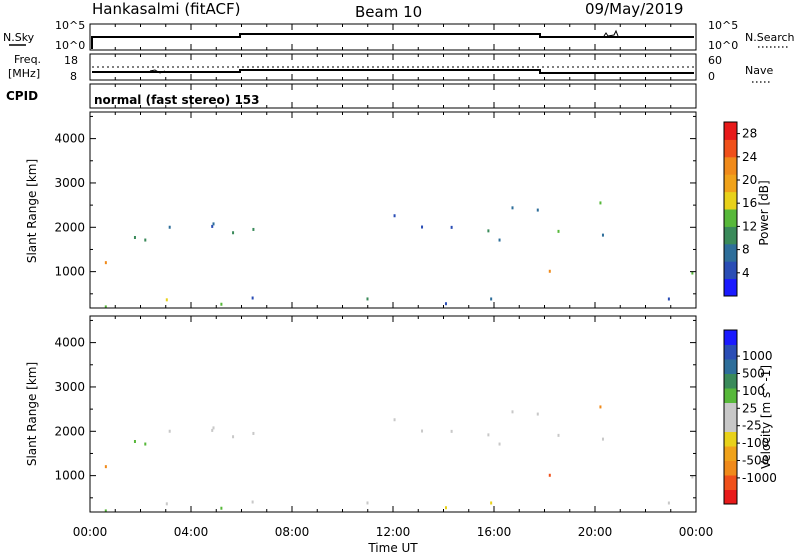  Describe the element at coordinates (392, 547) in the screenshot. I see `x-axis-label: Time UT` at that location.